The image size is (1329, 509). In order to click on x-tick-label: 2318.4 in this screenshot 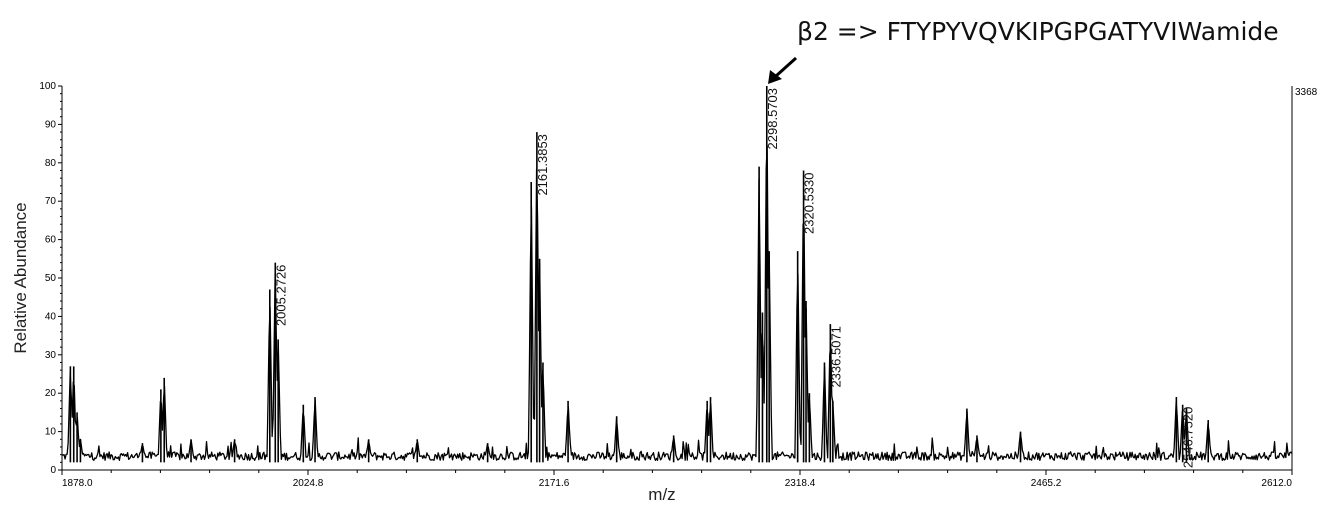, I will do `click(800, 483)`.